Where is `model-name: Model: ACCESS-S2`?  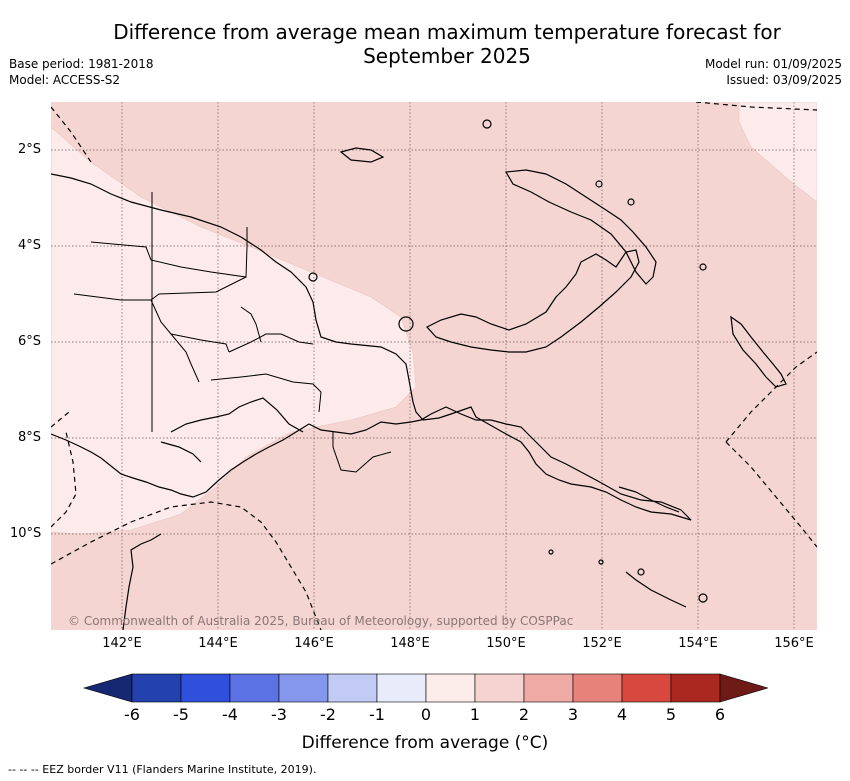 model-name: Model: ACCESS-S2 is located at coordinates (65, 80).